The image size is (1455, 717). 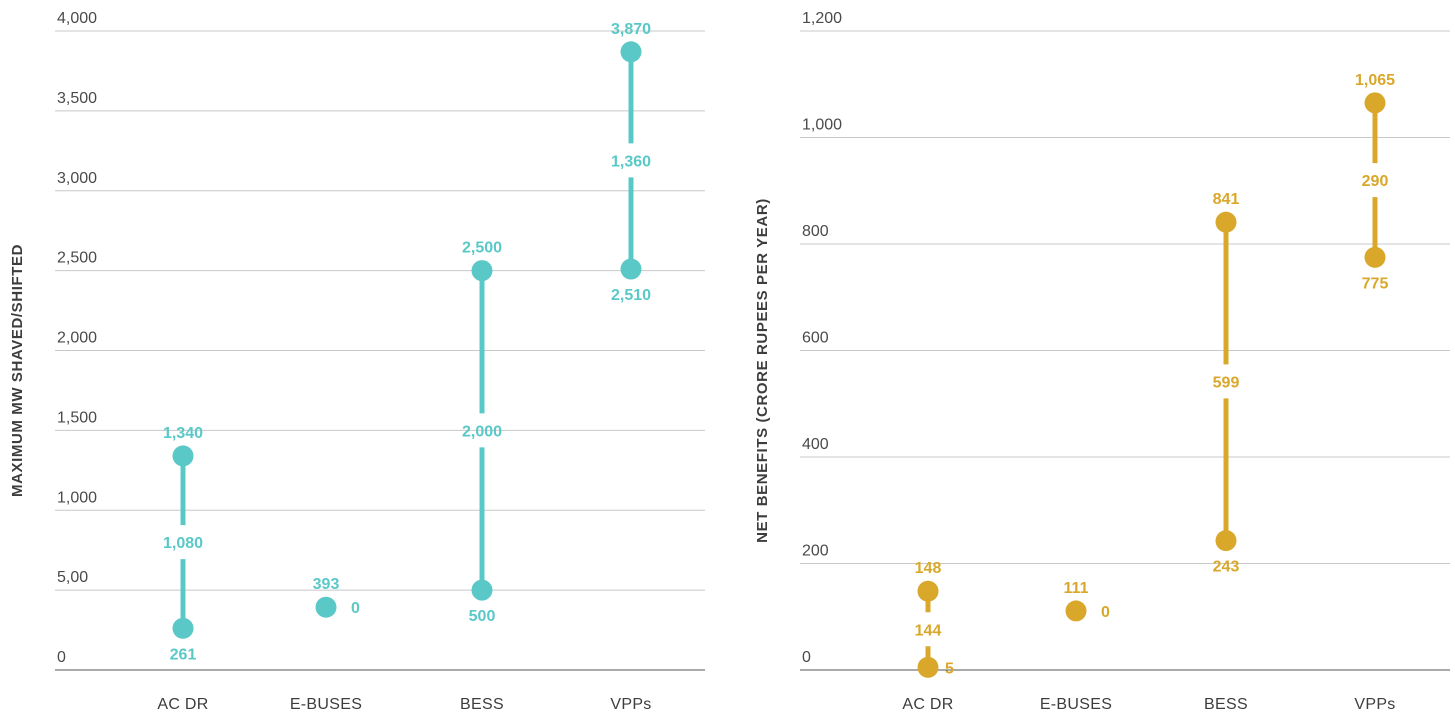 I want to click on low-value-label: 243, so click(x=1226, y=567).